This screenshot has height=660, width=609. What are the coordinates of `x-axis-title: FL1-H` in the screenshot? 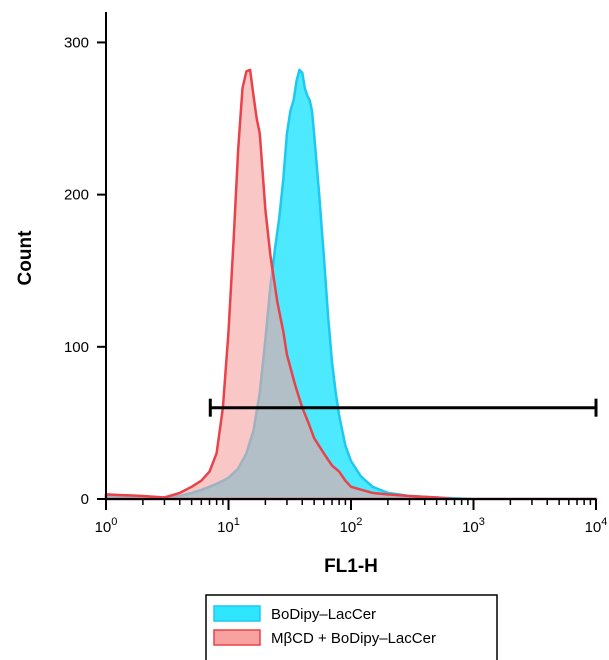 It's located at (351, 566).